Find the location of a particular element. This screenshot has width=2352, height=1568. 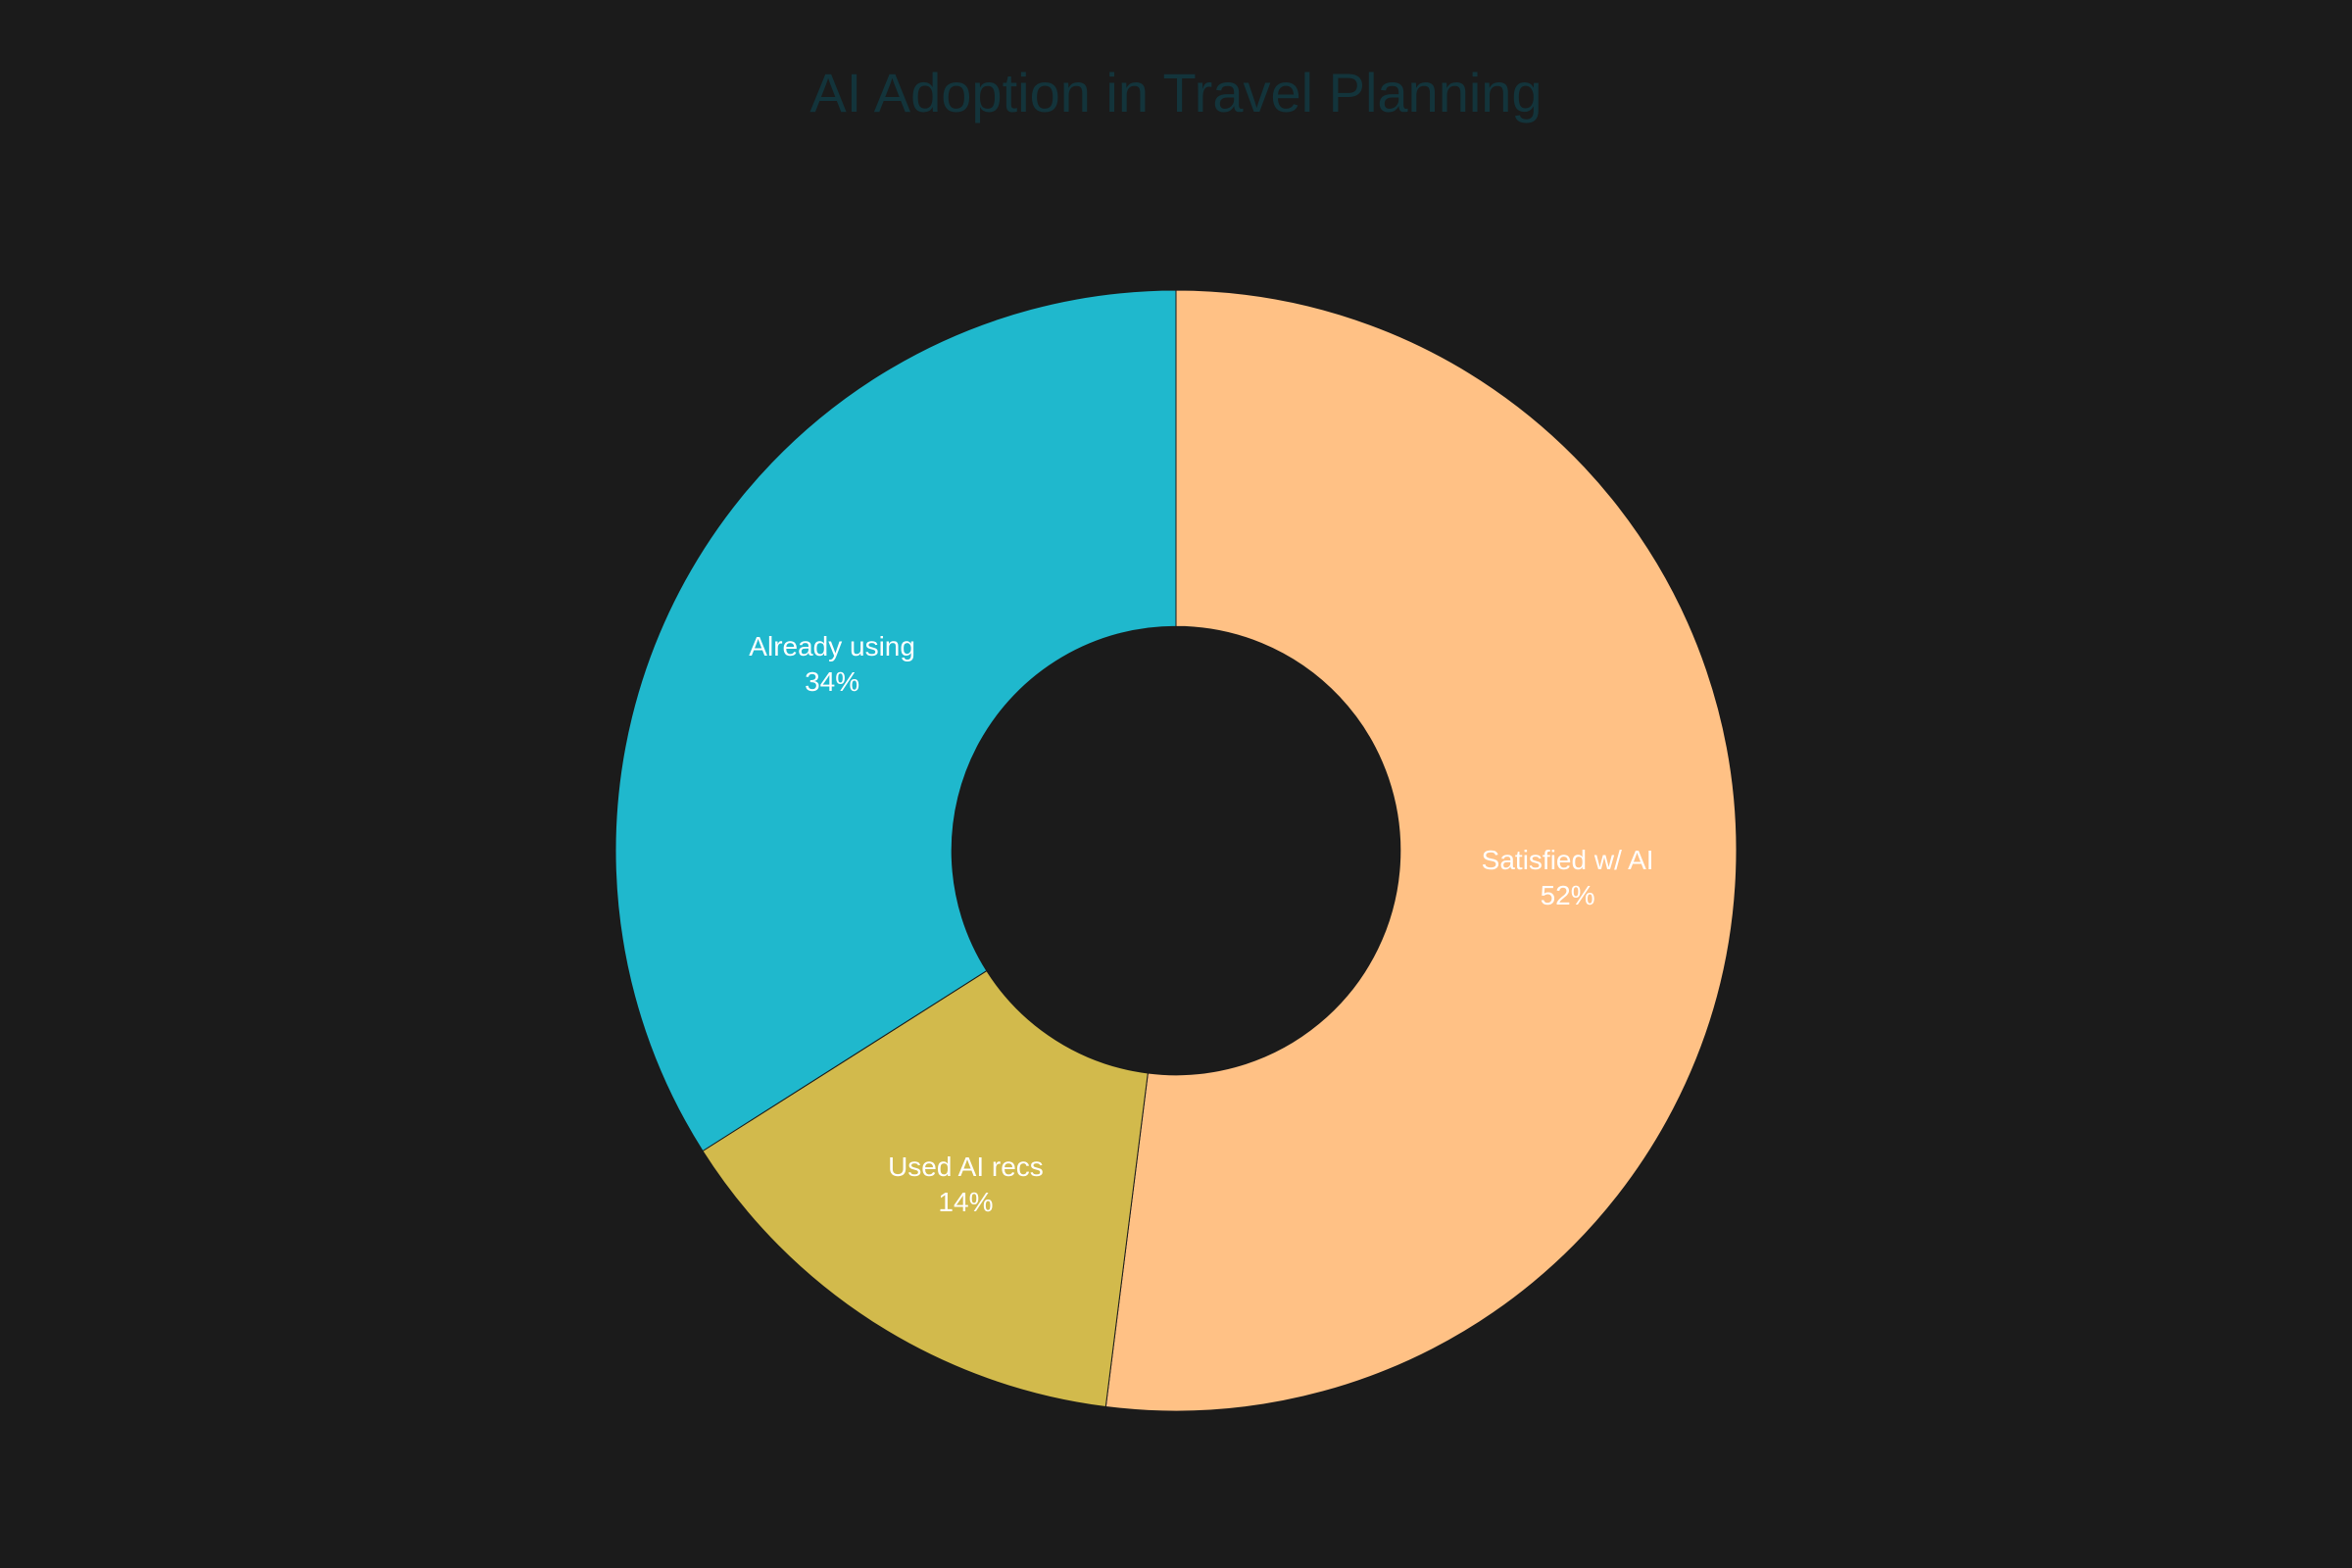

slice-label: Satisfied w/ AI 52% is located at coordinates (1568, 877).